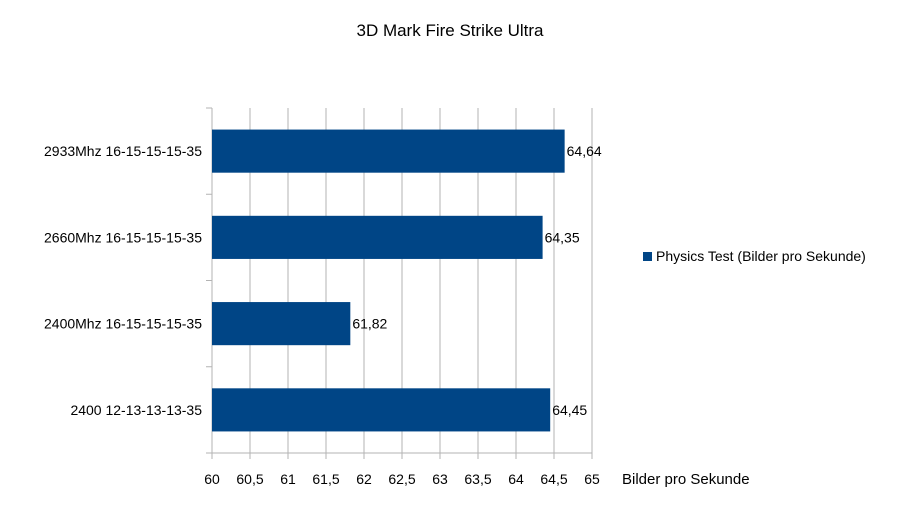  What do you see at coordinates (553, 479) in the screenshot?
I see `x-tick-label: 64,5` at bounding box center [553, 479].